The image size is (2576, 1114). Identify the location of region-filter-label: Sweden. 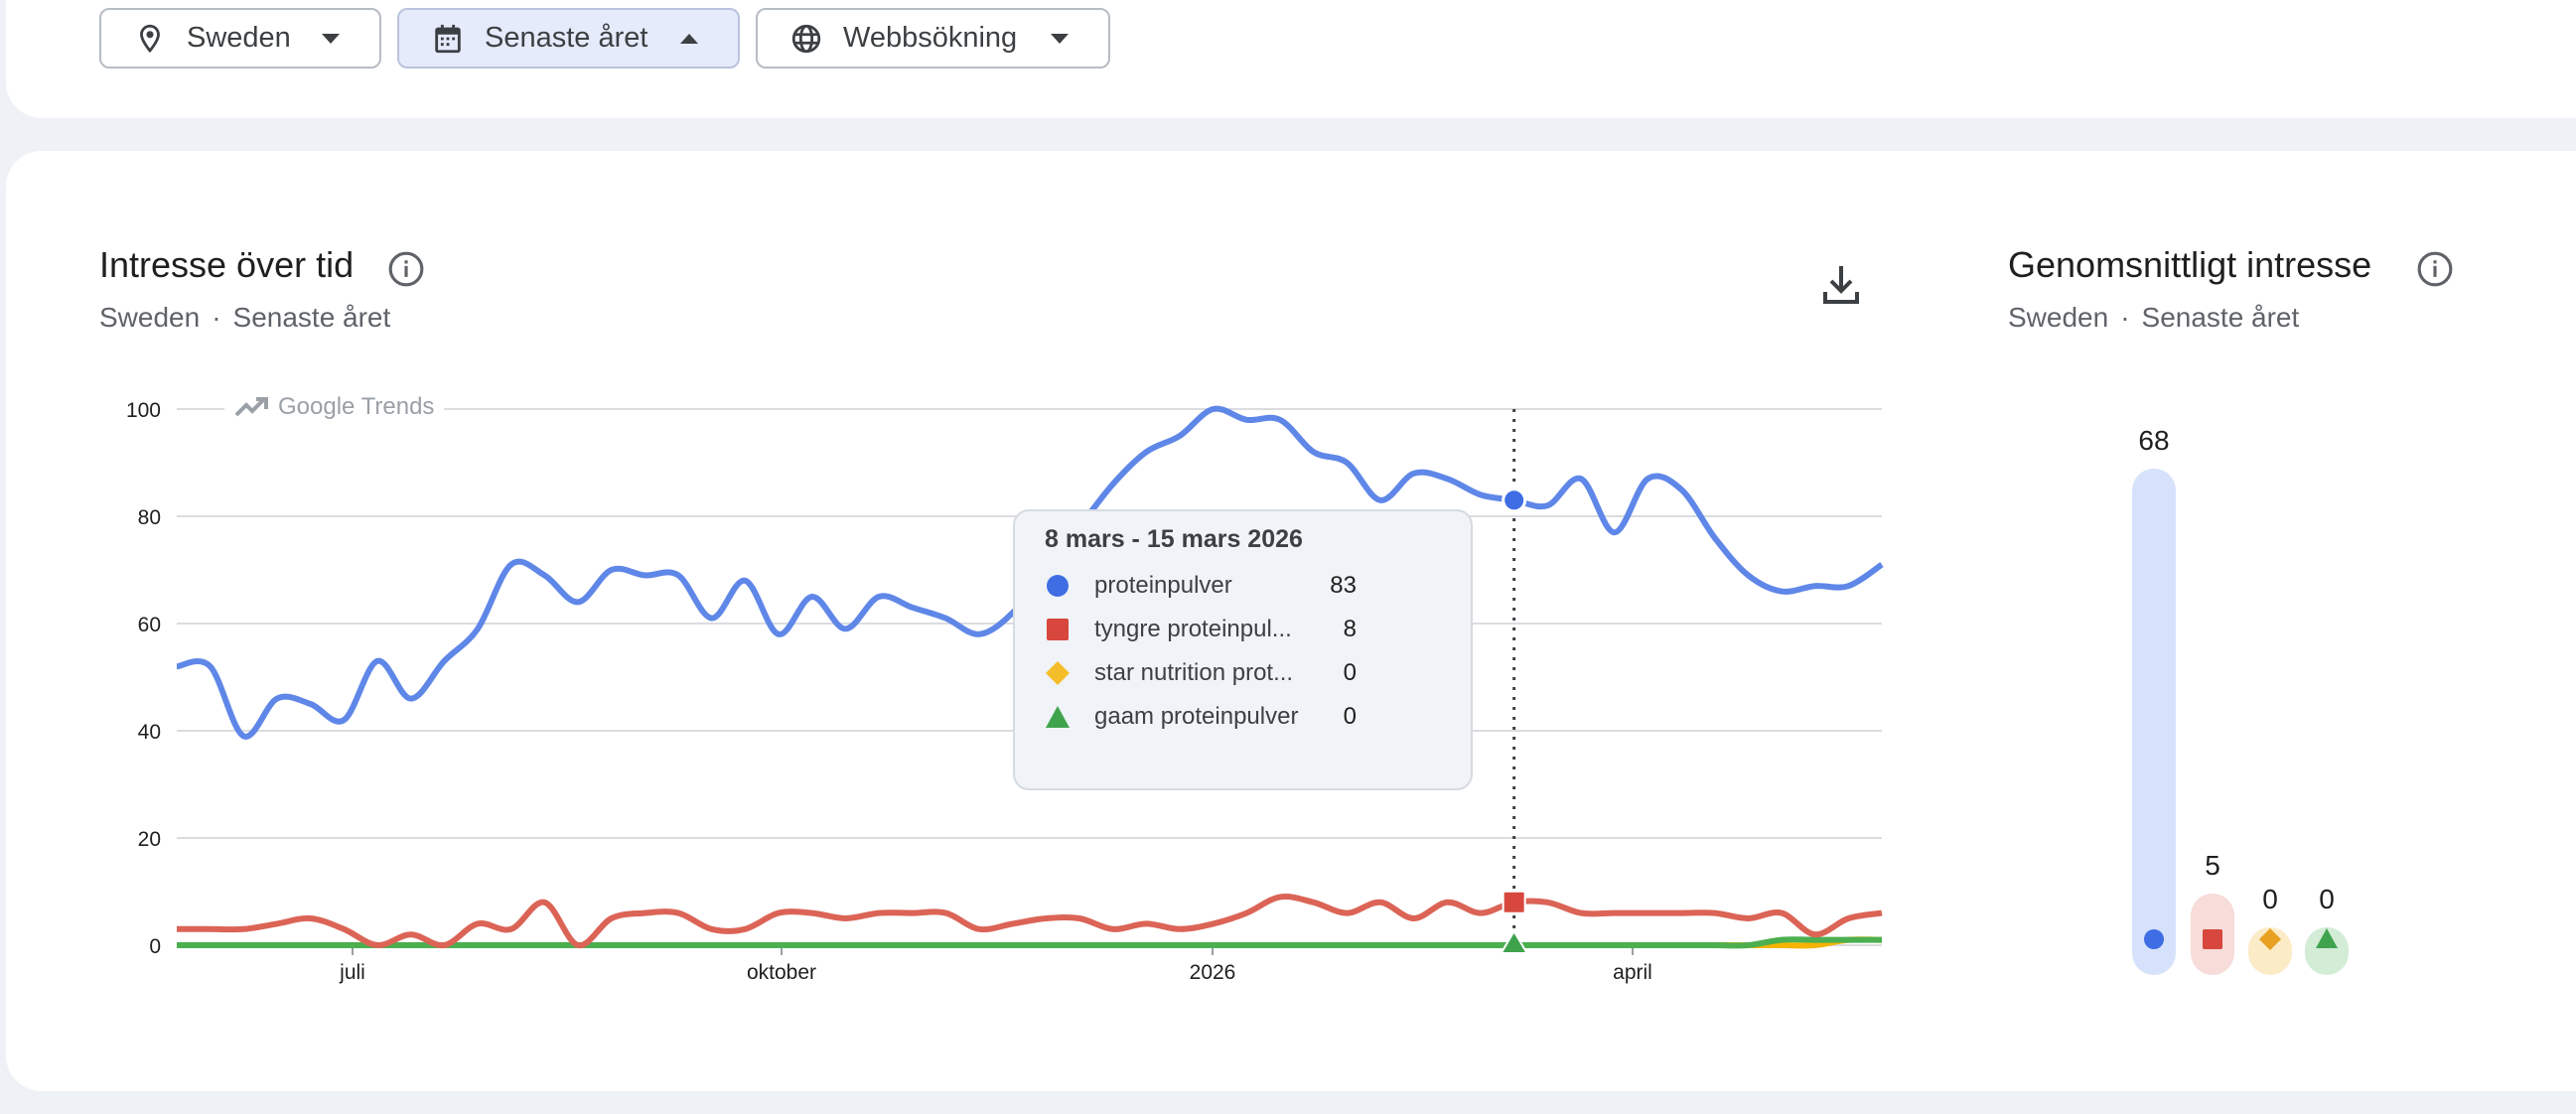
(239, 38).